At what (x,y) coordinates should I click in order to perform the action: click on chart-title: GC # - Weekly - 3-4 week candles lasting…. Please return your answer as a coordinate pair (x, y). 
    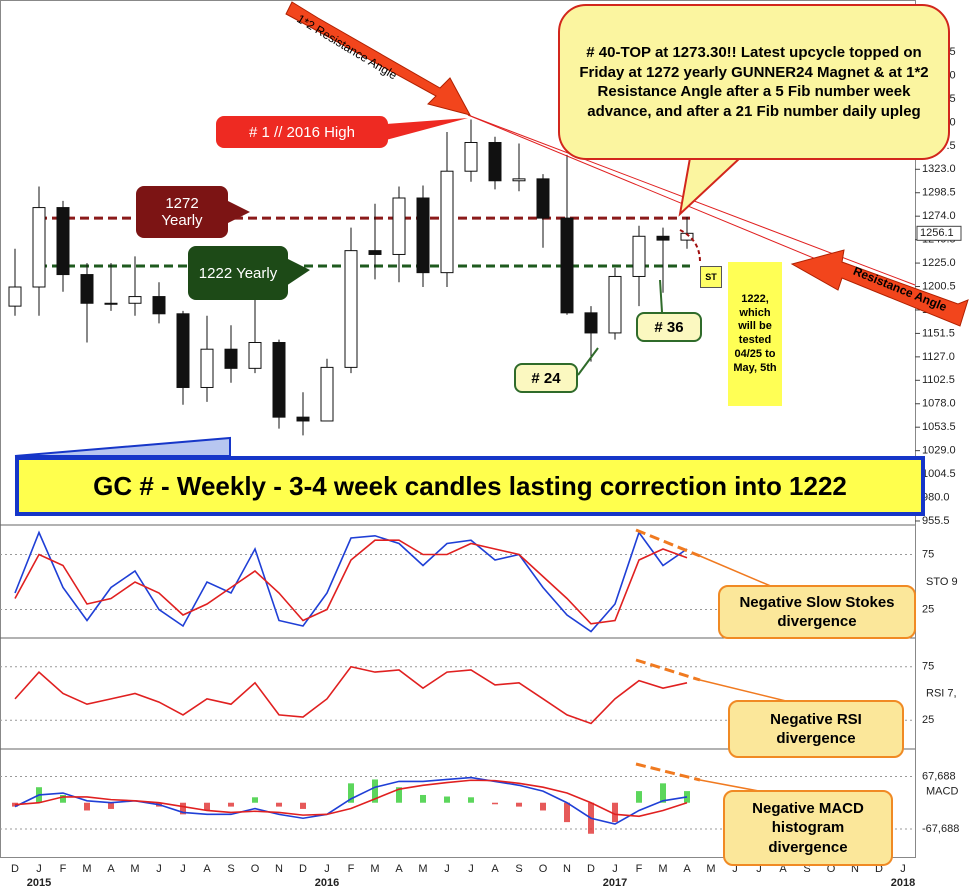
    Looking at the image, I should click on (470, 486).